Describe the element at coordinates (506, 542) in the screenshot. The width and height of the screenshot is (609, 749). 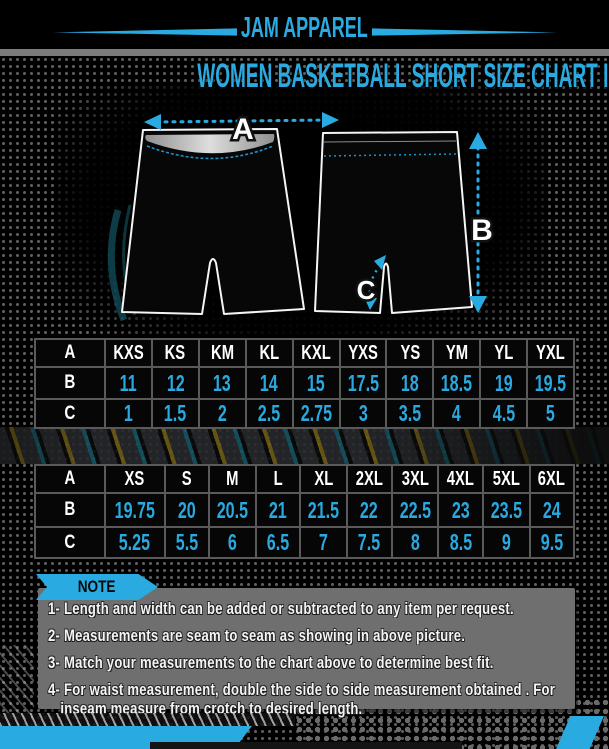
I see `table-cell: 9` at that location.